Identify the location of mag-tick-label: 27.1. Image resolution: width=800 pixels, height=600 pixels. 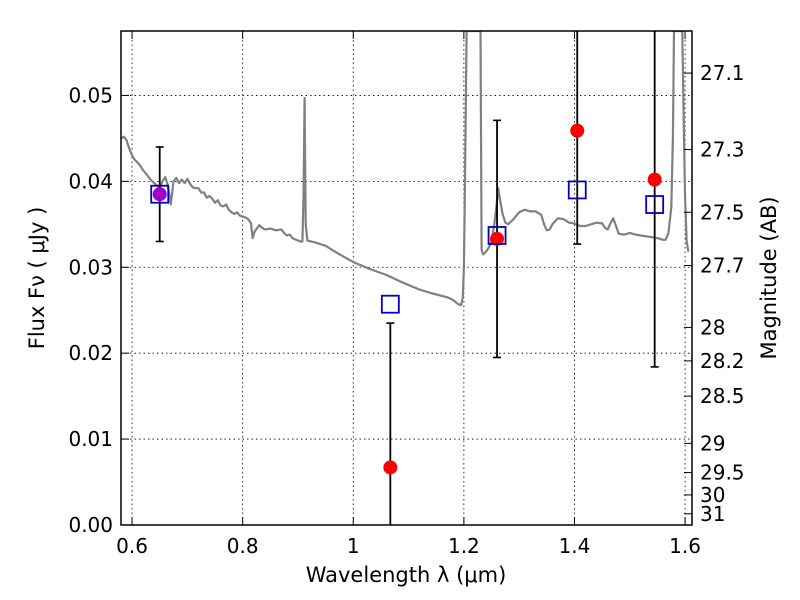
(722, 73).